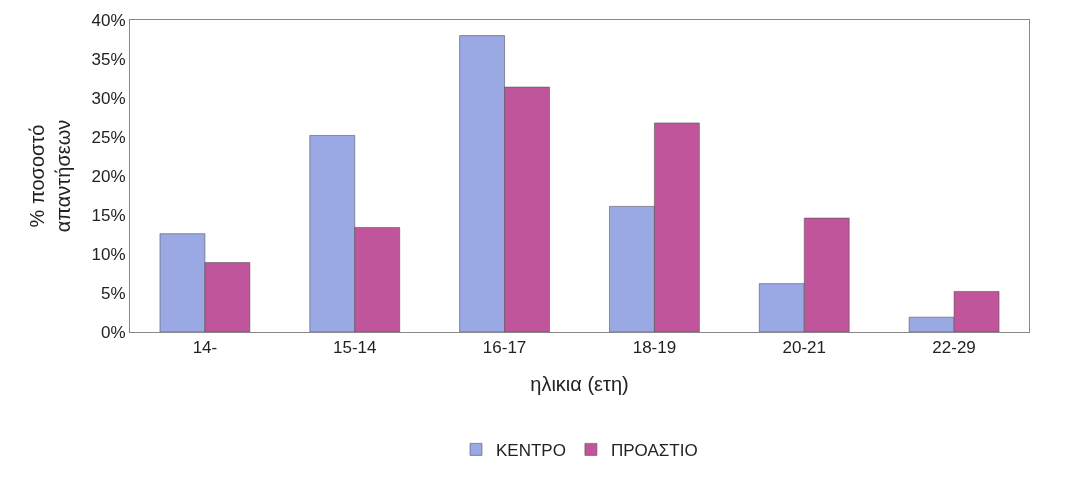  What do you see at coordinates (113, 332) in the screenshot?
I see `y-tick-label: 0%` at bounding box center [113, 332].